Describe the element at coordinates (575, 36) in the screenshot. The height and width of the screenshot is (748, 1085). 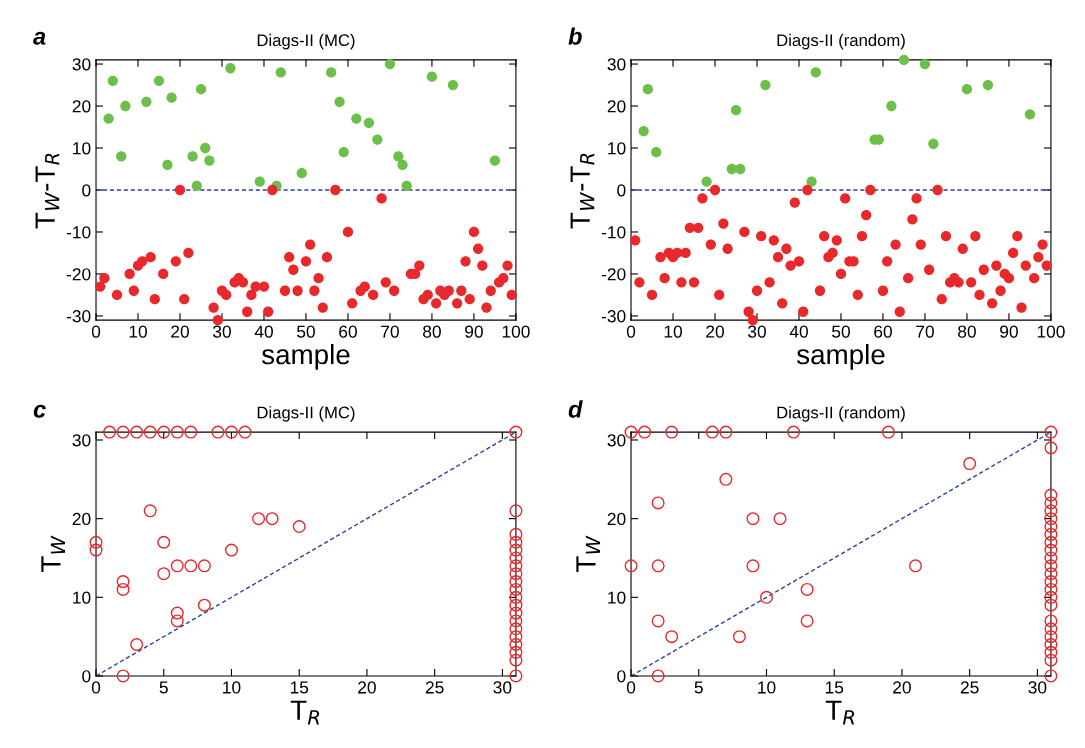
I see `text: b` at that location.